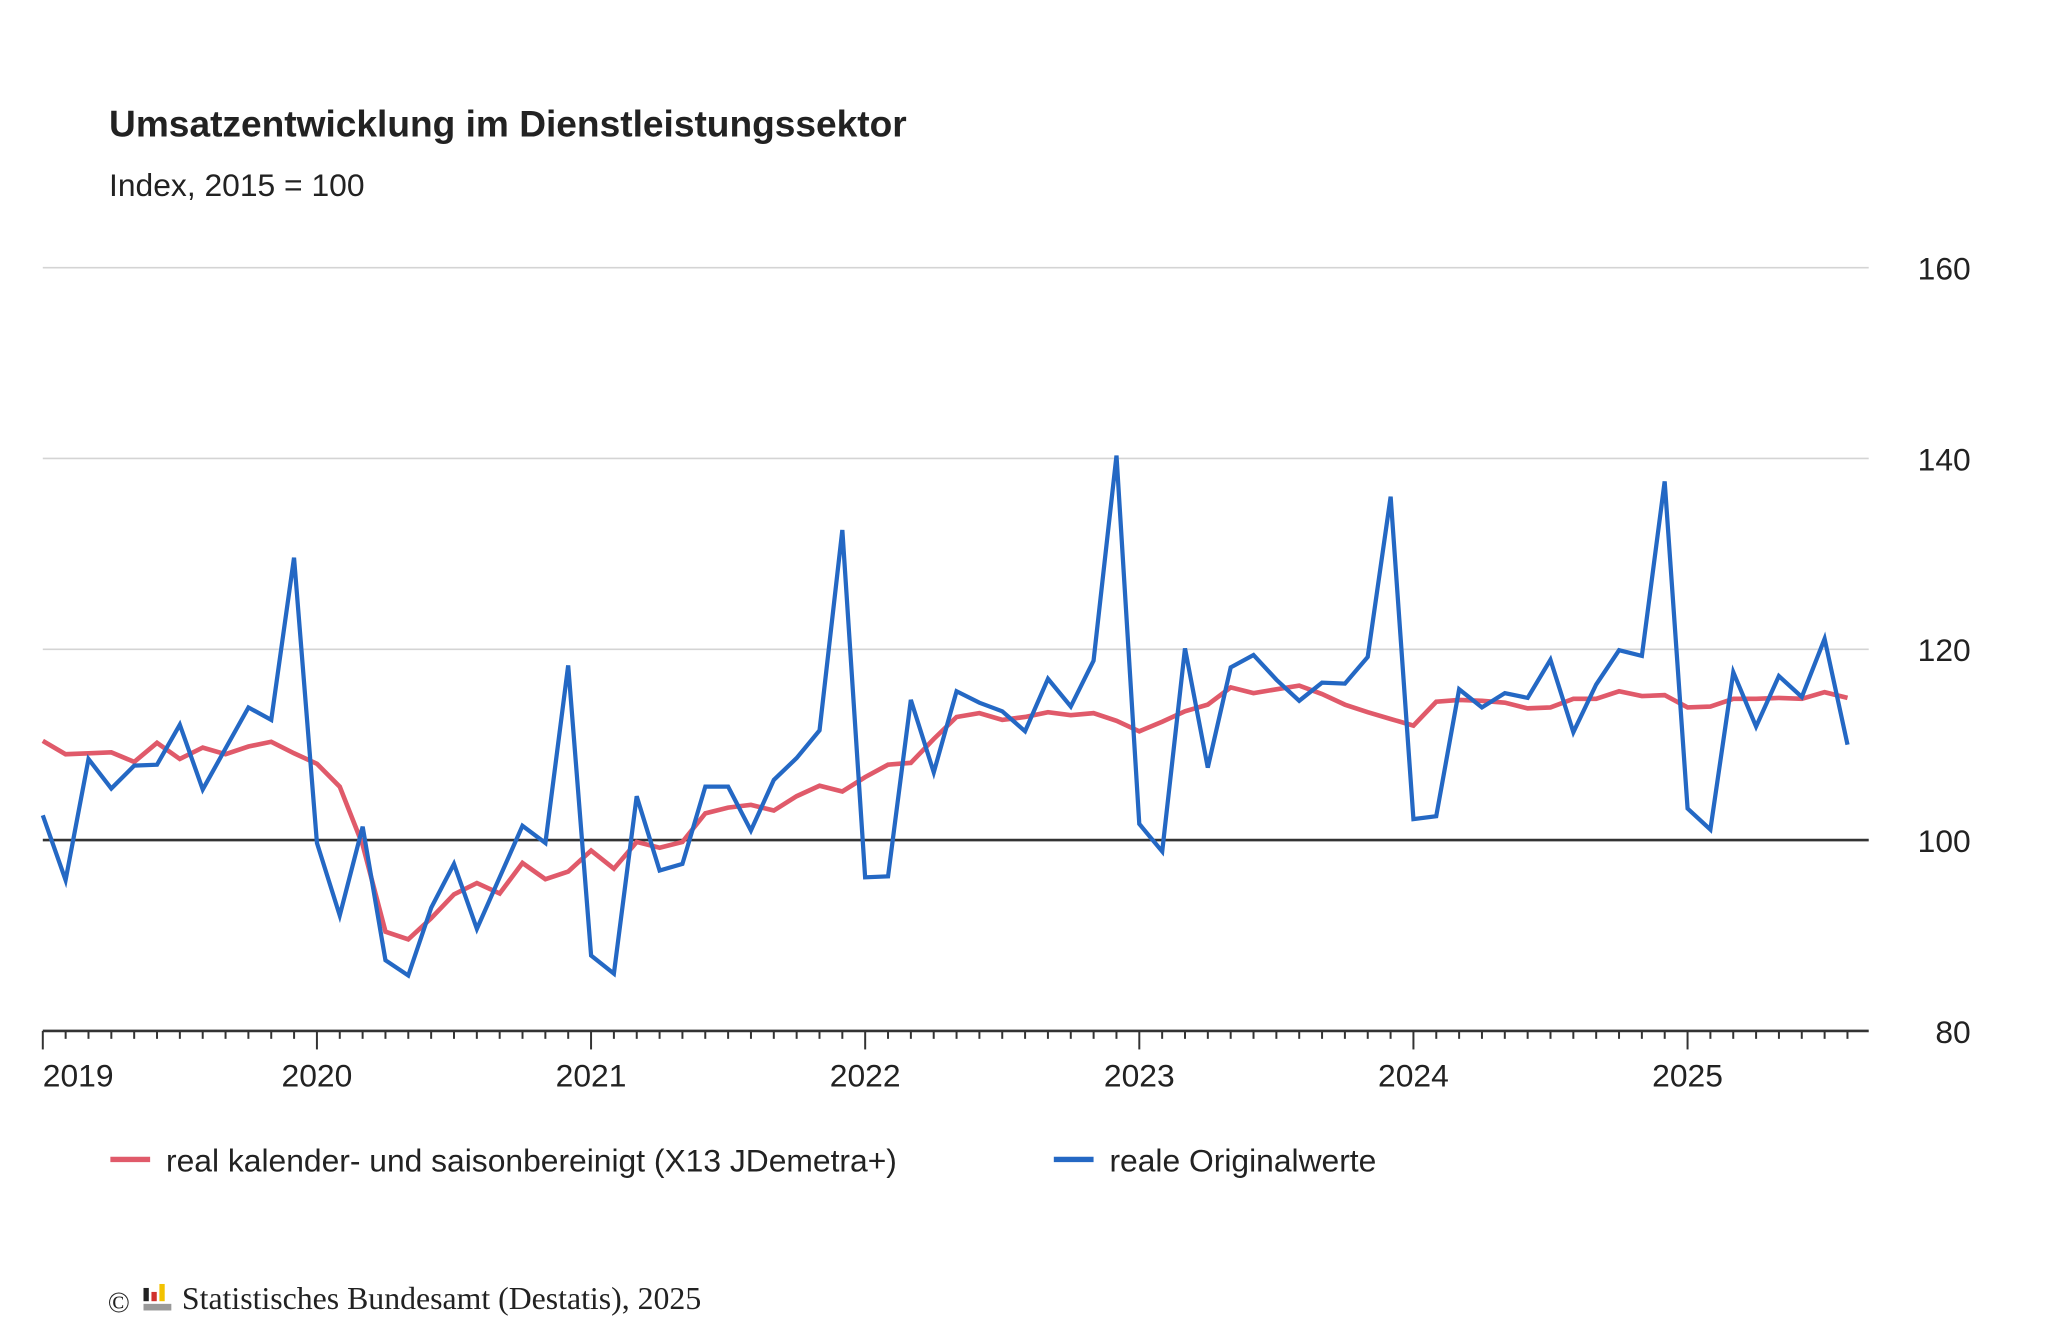 The height and width of the screenshot is (1333, 2048). I want to click on y-axis: 80 100 120 140 160, so click(1944, 650).